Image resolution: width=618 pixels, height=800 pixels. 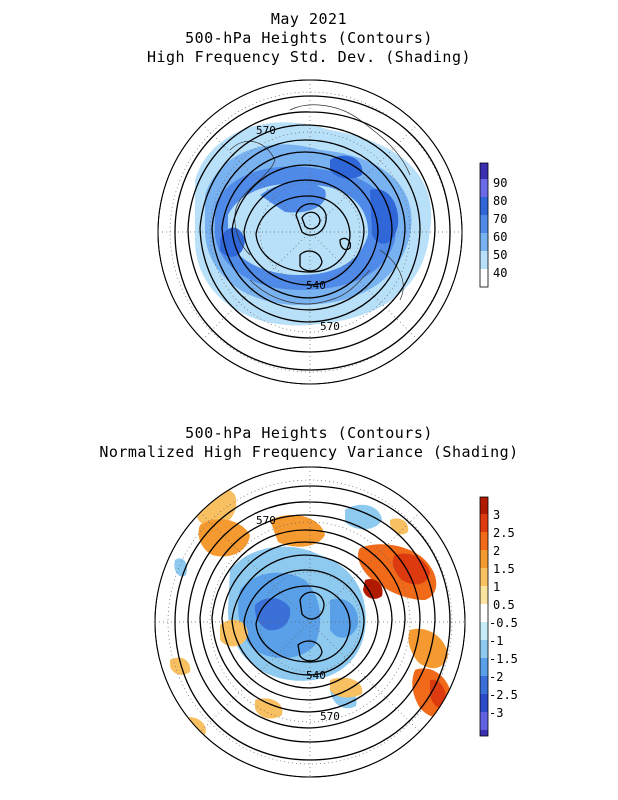 What do you see at coordinates (320, 204) in the screenshot?
I see `top-coastlines` at bounding box center [320, 204].